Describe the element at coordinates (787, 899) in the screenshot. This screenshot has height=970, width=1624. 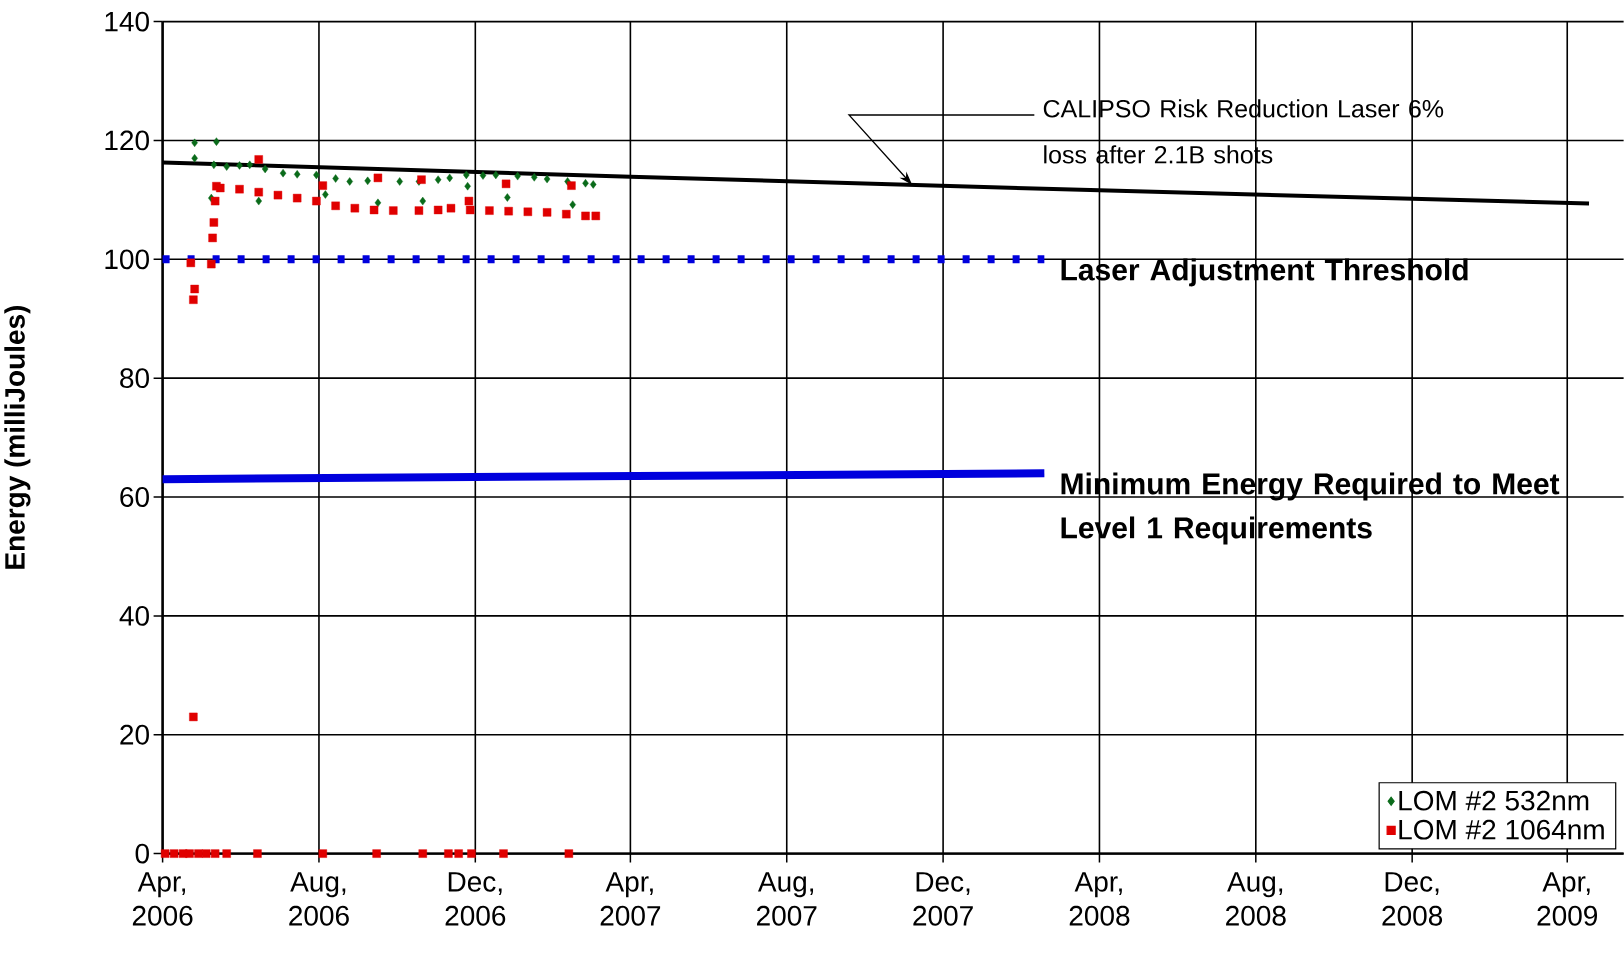
I see `x-tick-label: Aug, 2007` at that location.